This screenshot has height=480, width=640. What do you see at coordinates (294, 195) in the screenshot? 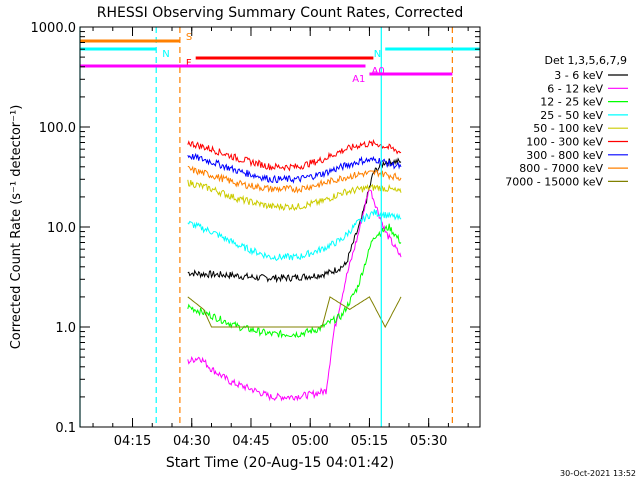
I see `series-line-50-100-` at bounding box center [294, 195].